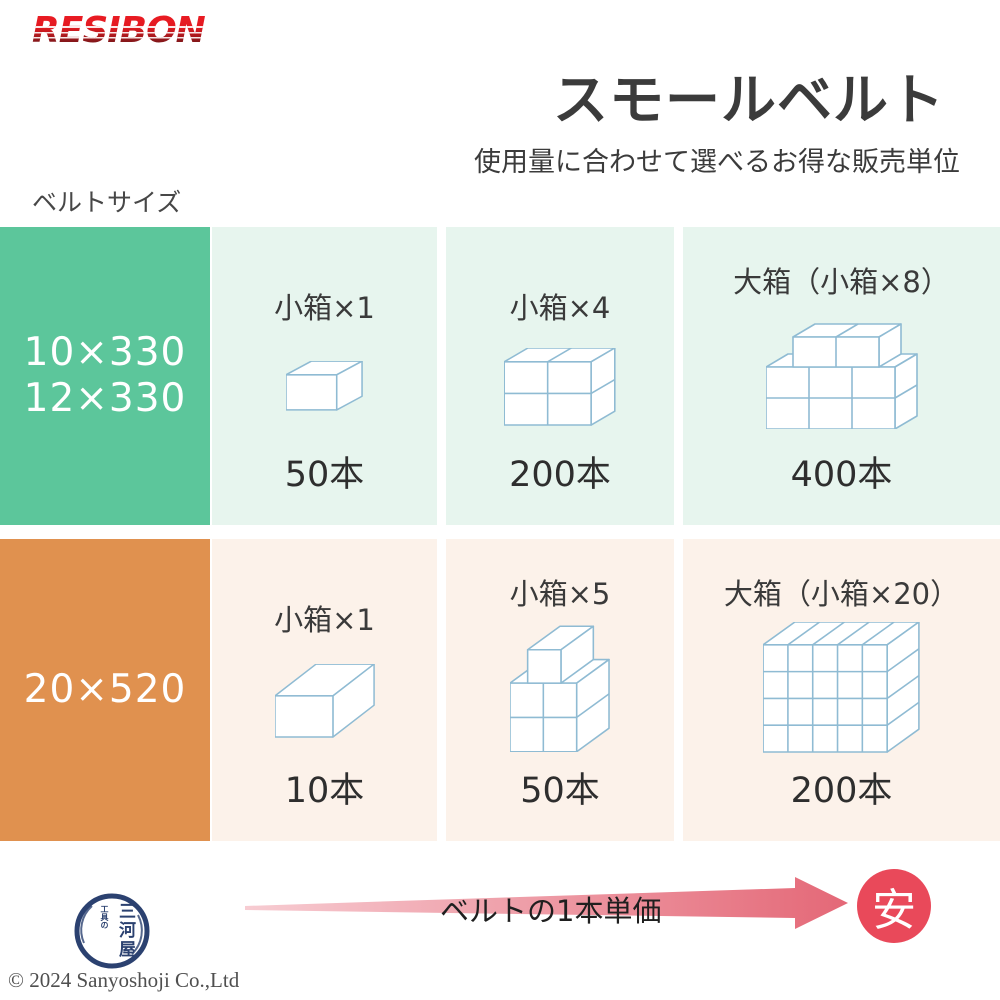 The width and height of the screenshot is (1000, 1000). I want to click on piece-count: 10本, so click(324, 791).